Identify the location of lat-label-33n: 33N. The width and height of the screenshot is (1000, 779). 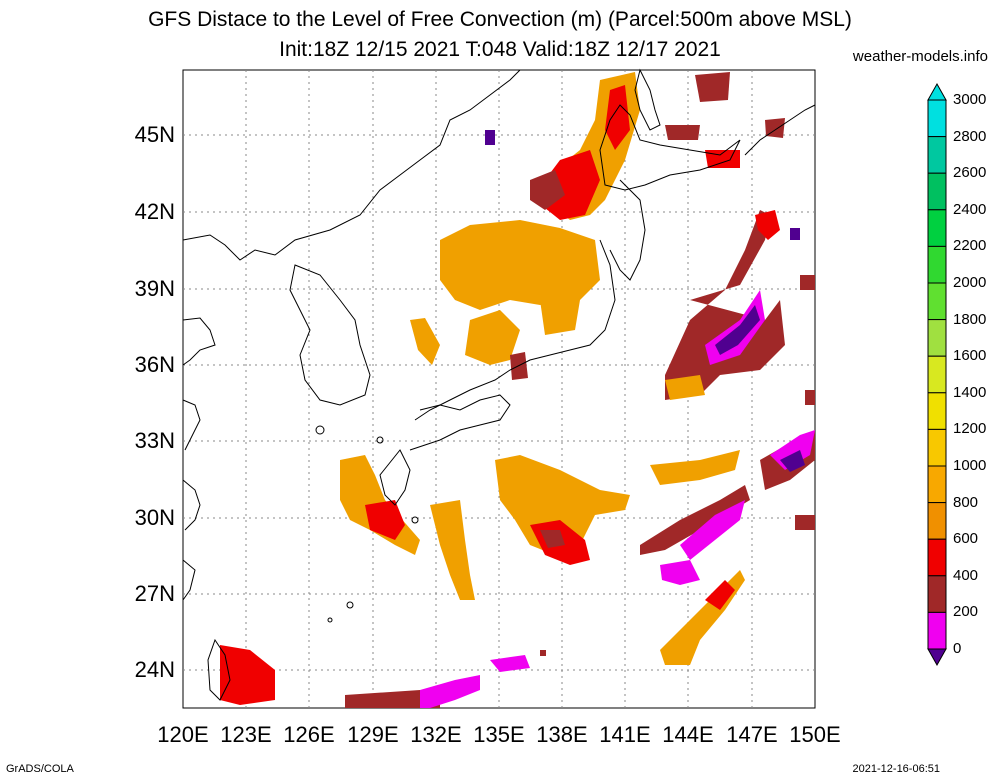
(154, 440).